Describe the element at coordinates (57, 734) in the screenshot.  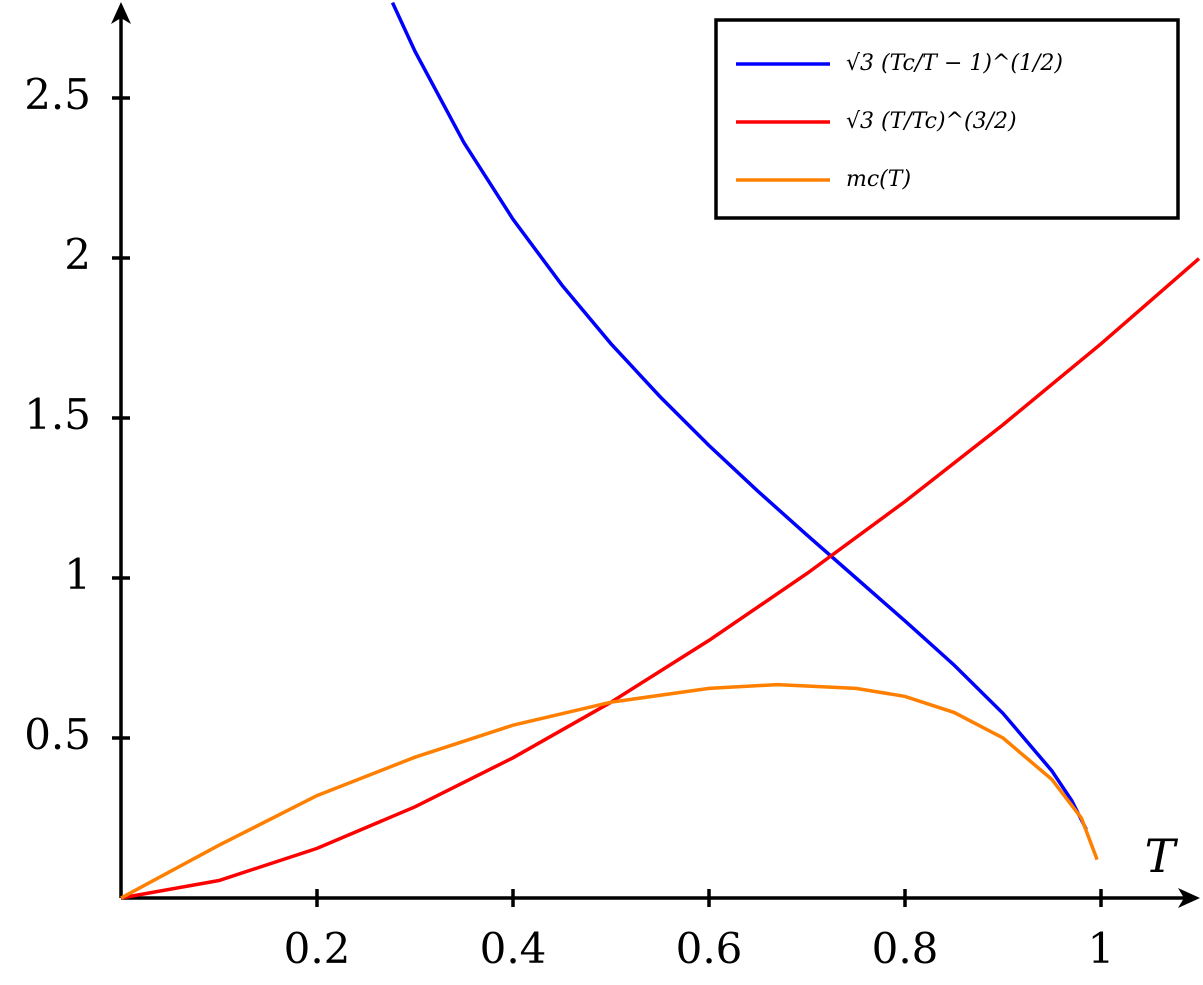
I see `y-tick-label: 0.5` at that location.